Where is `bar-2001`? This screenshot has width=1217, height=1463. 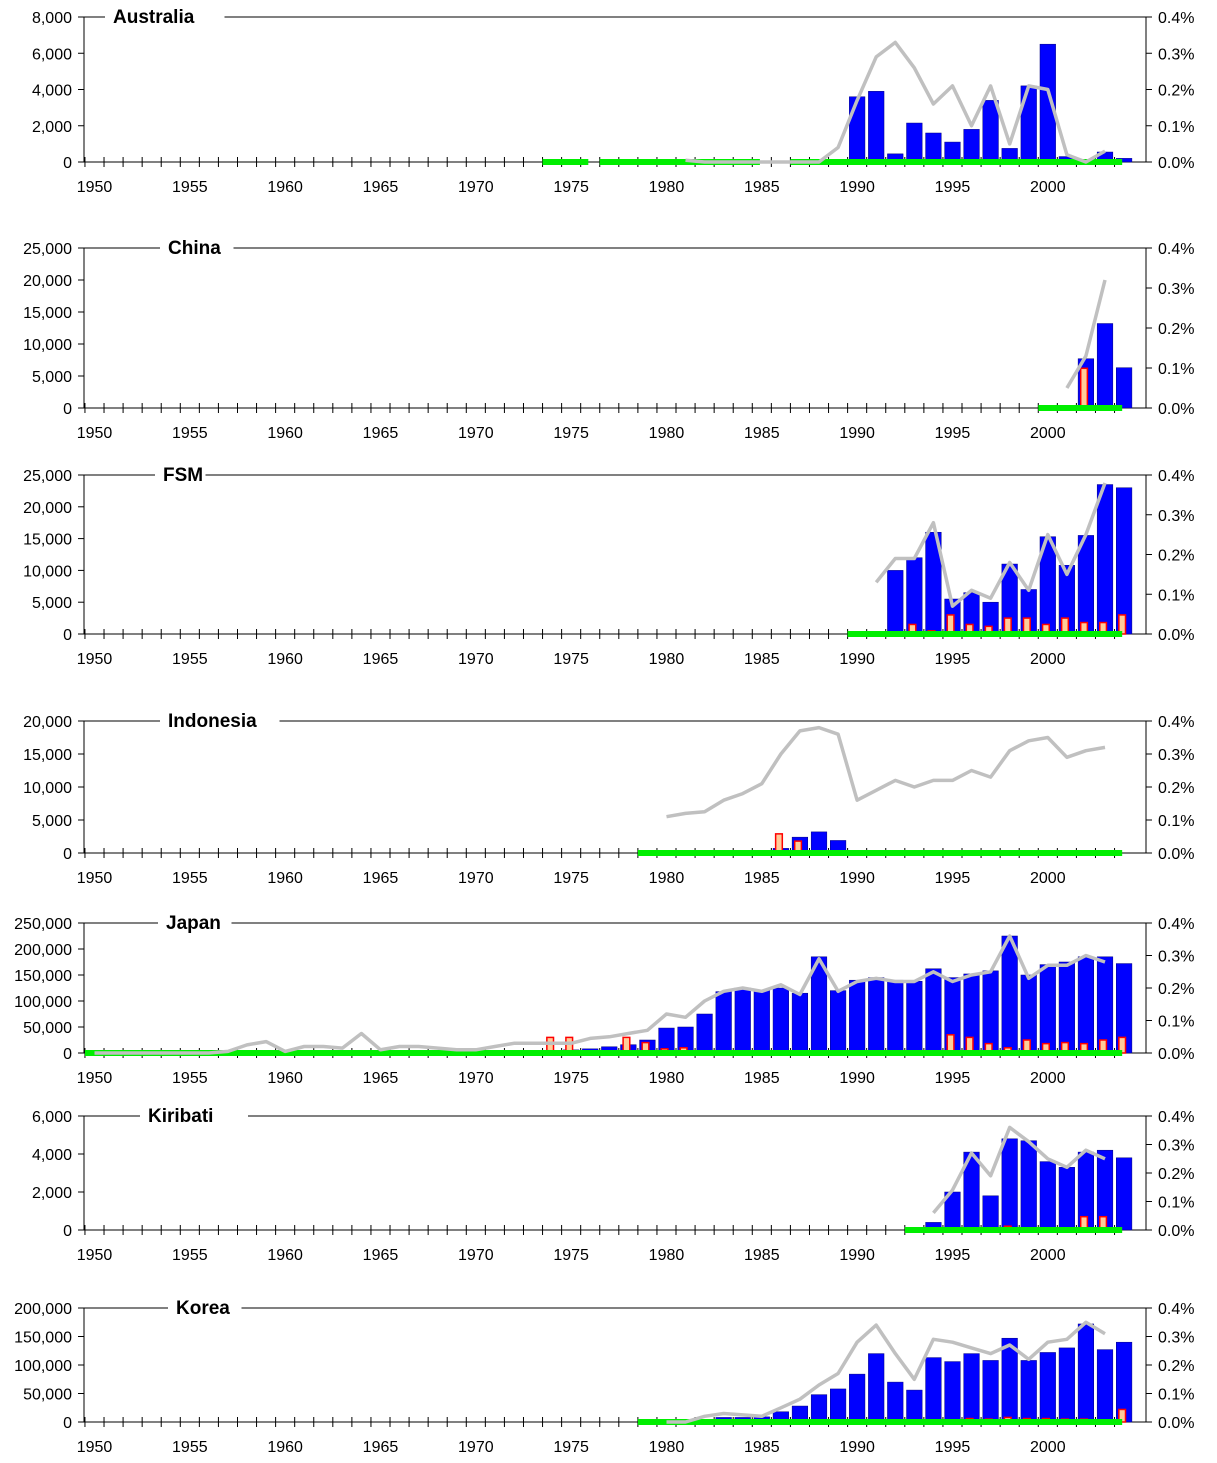
bar-2001 is located at coordinates (1066, 1385).